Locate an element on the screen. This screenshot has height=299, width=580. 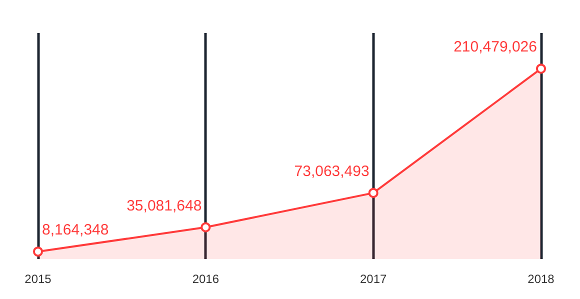
data-label: 210,479,026 is located at coordinates (495, 47).